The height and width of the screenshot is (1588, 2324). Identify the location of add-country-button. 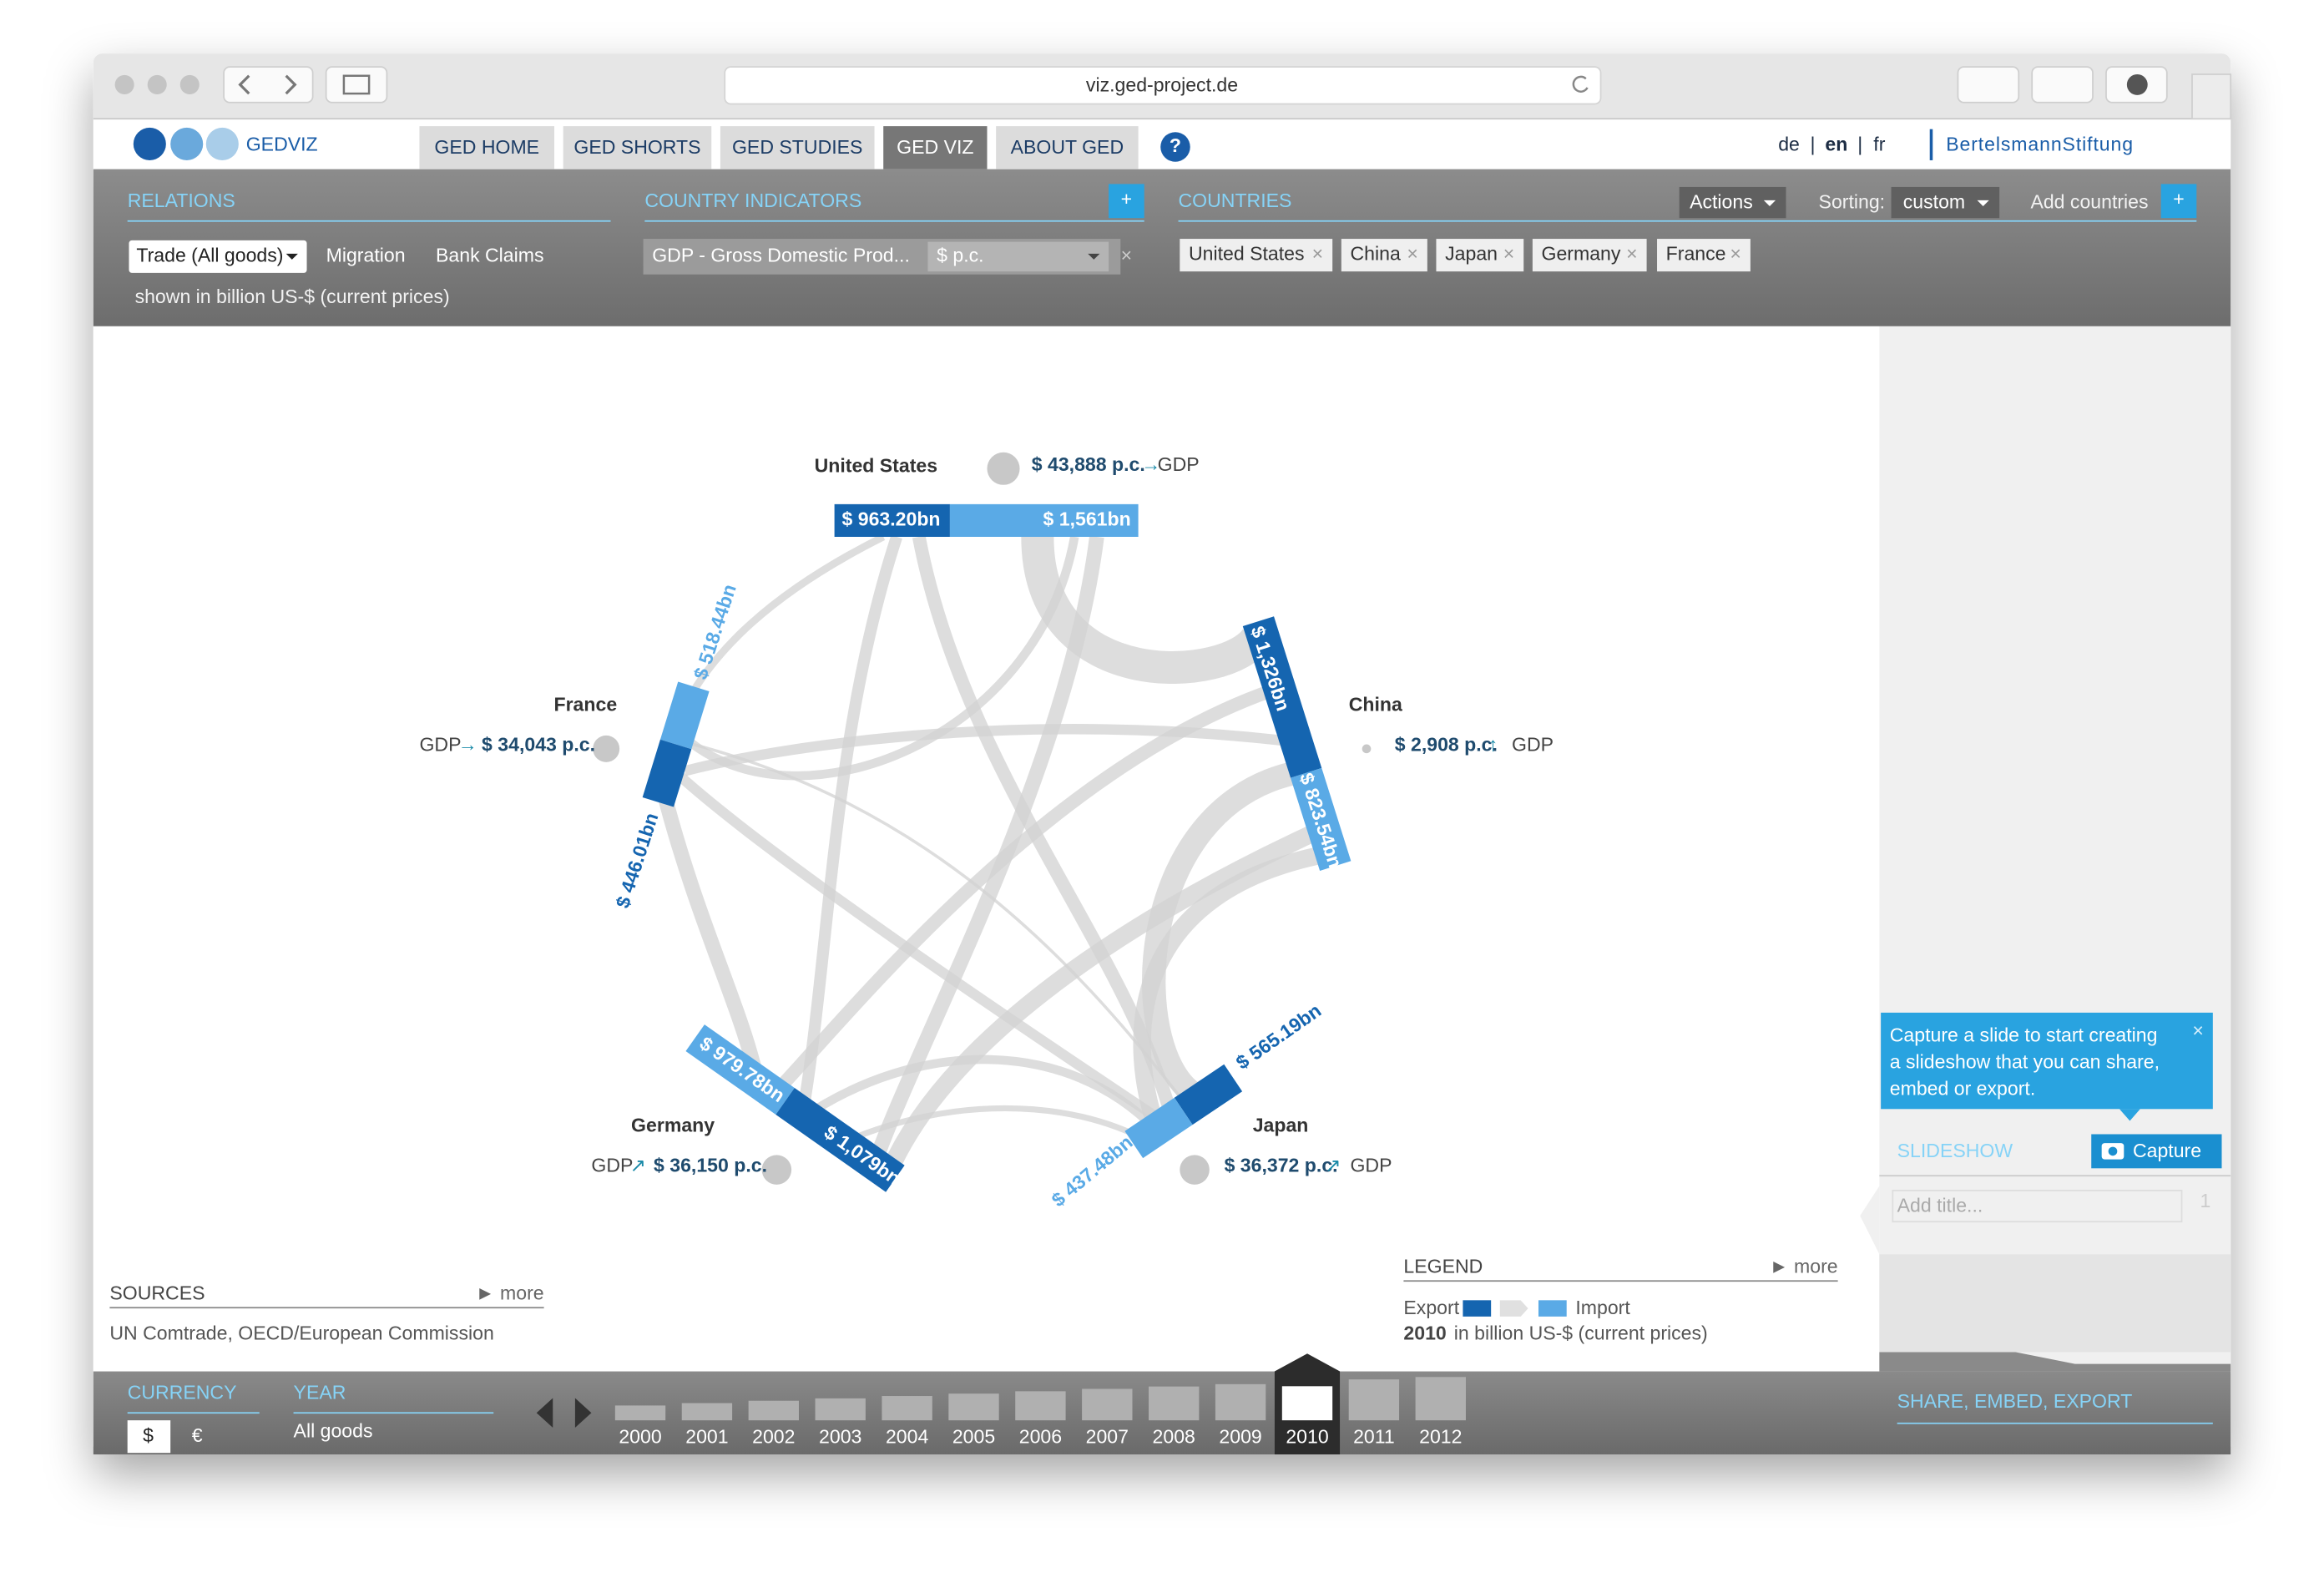
(2178, 202).